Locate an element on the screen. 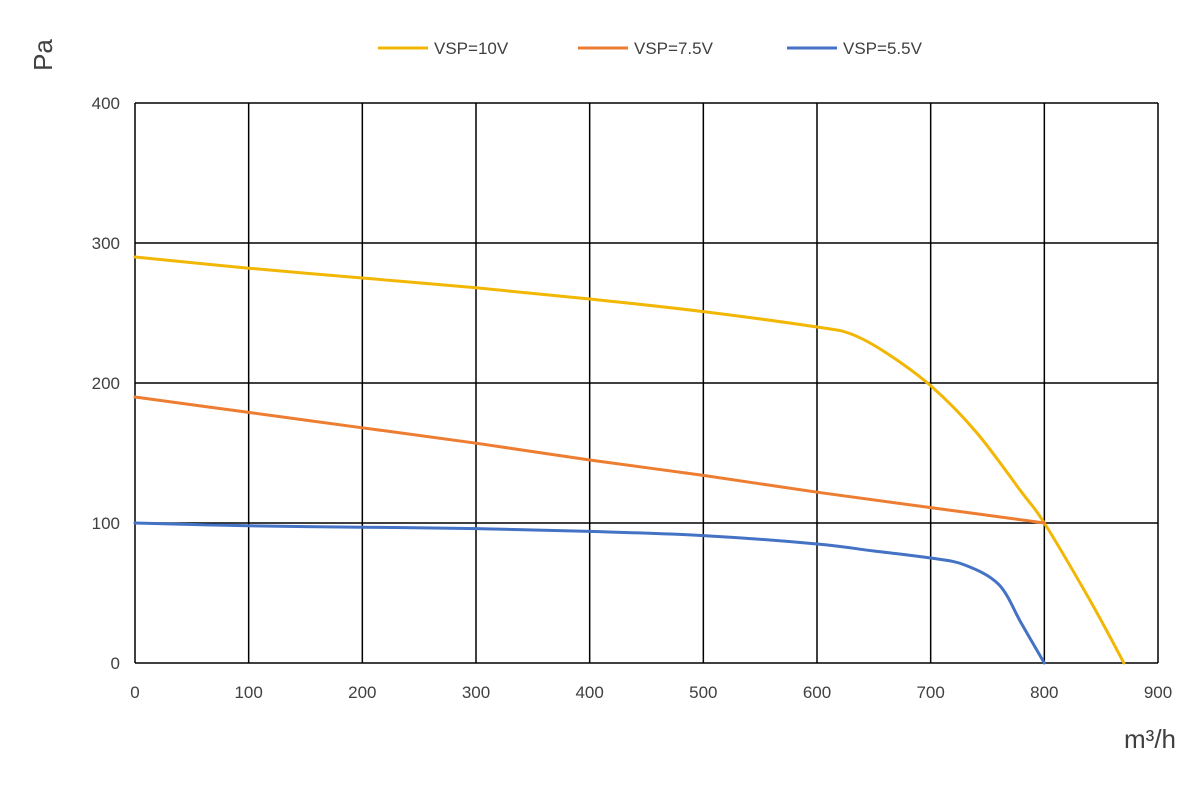  y-tick-label: 300 is located at coordinates (106, 243).